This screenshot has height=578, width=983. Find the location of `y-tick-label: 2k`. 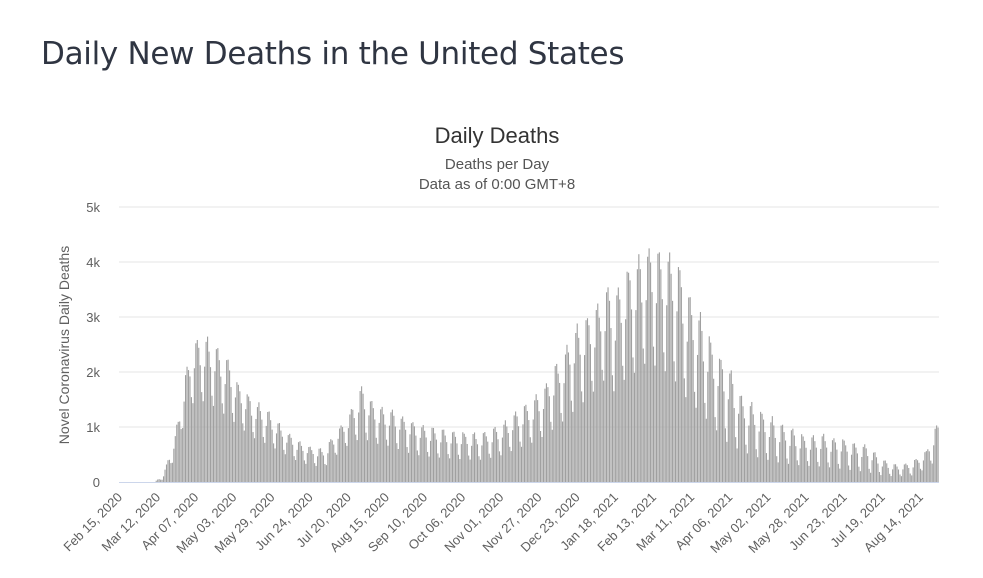

y-tick-label: 2k is located at coordinates (93, 372).